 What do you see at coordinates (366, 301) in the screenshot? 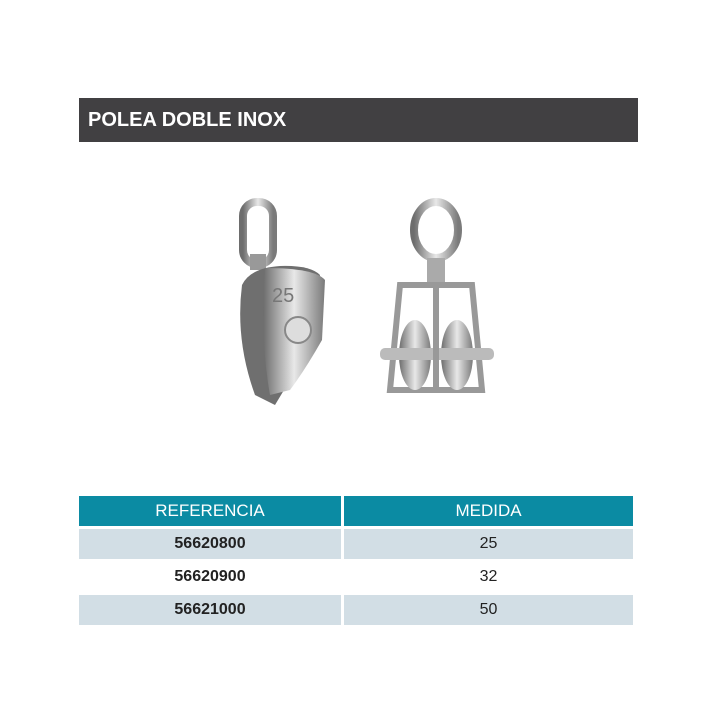
I see `product-image-pulley: 25` at bounding box center [366, 301].